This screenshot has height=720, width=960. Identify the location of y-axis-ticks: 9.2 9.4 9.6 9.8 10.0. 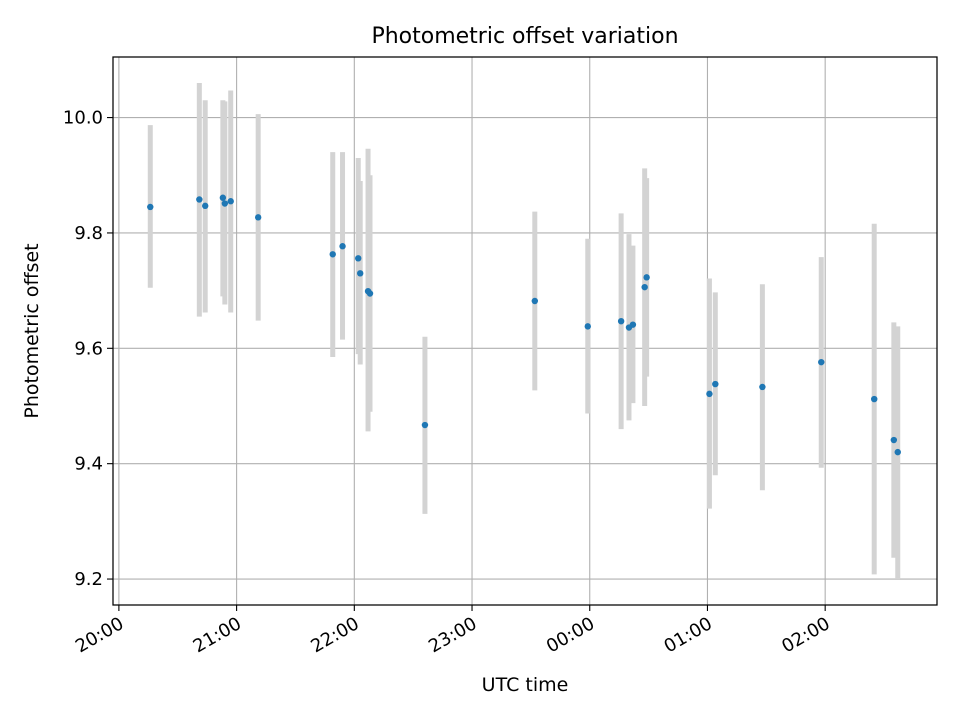
(88, 349).